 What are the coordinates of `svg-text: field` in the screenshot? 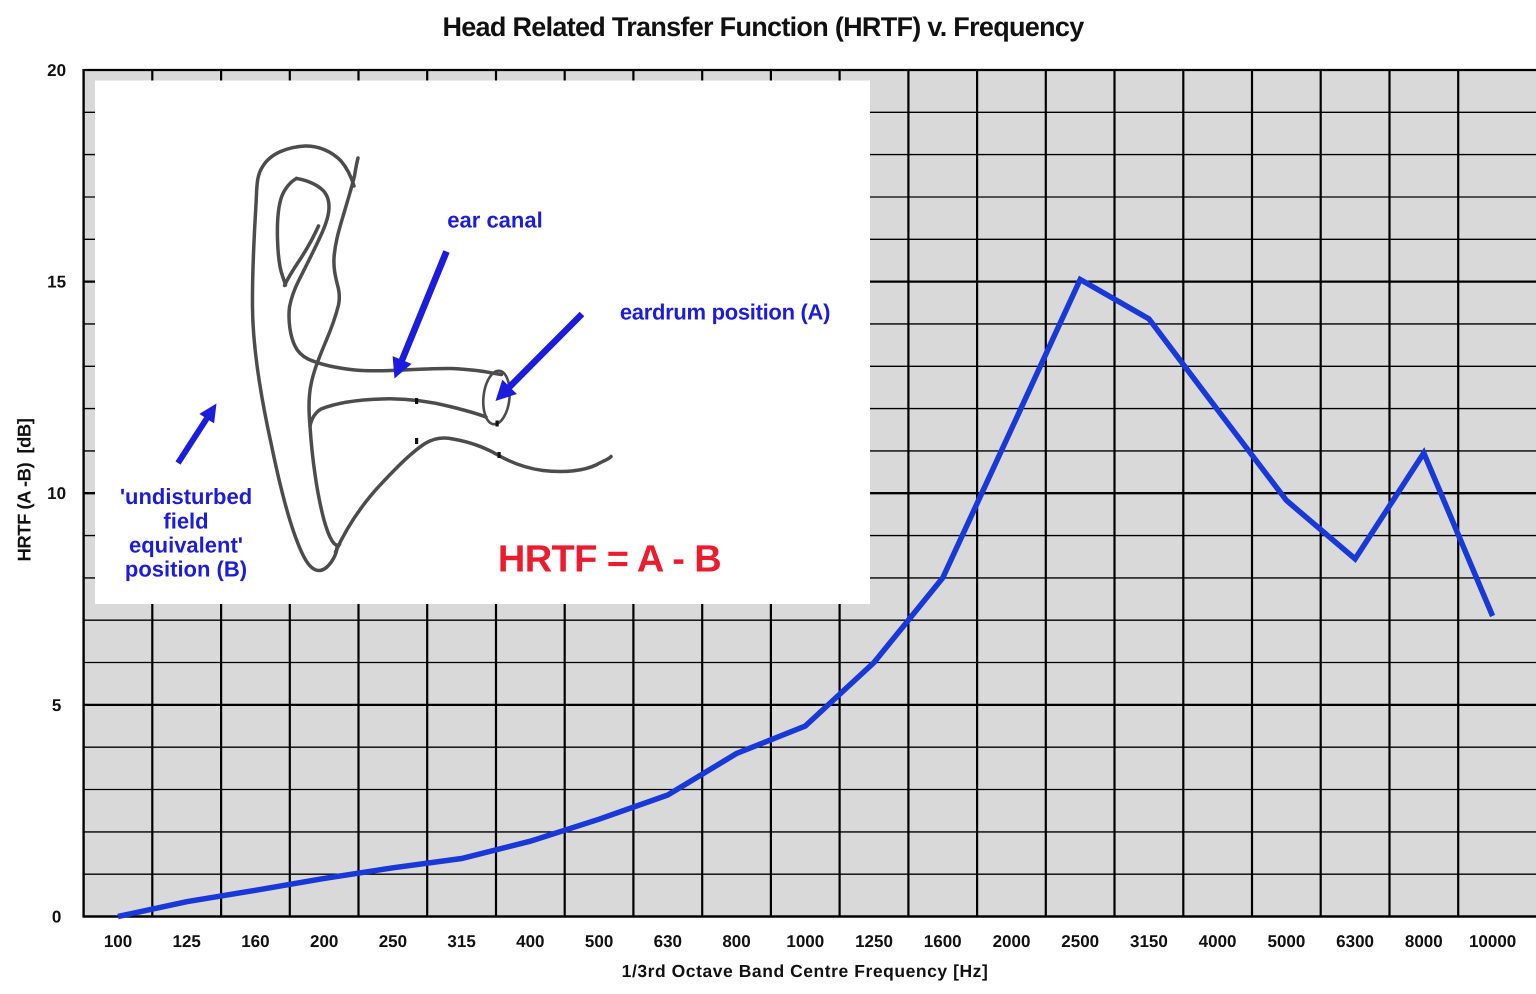 It's located at (185, 520).